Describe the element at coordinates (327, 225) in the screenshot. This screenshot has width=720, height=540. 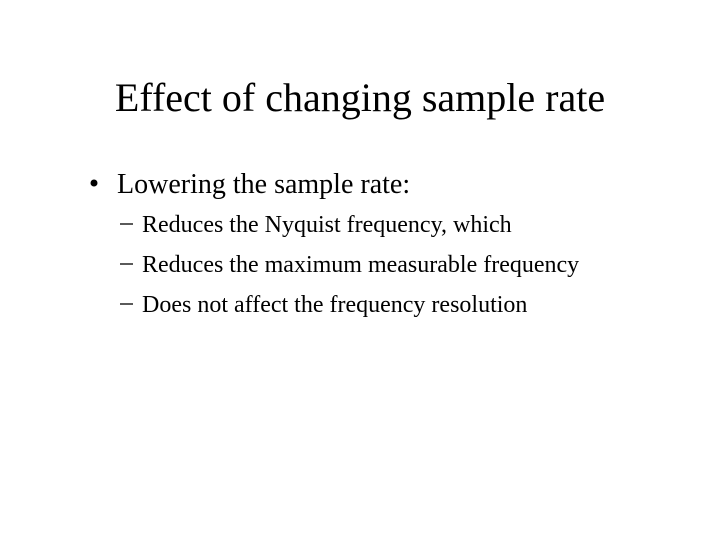
I see `subitem-text: Reduces the Nyquist frequency, which` at that location.